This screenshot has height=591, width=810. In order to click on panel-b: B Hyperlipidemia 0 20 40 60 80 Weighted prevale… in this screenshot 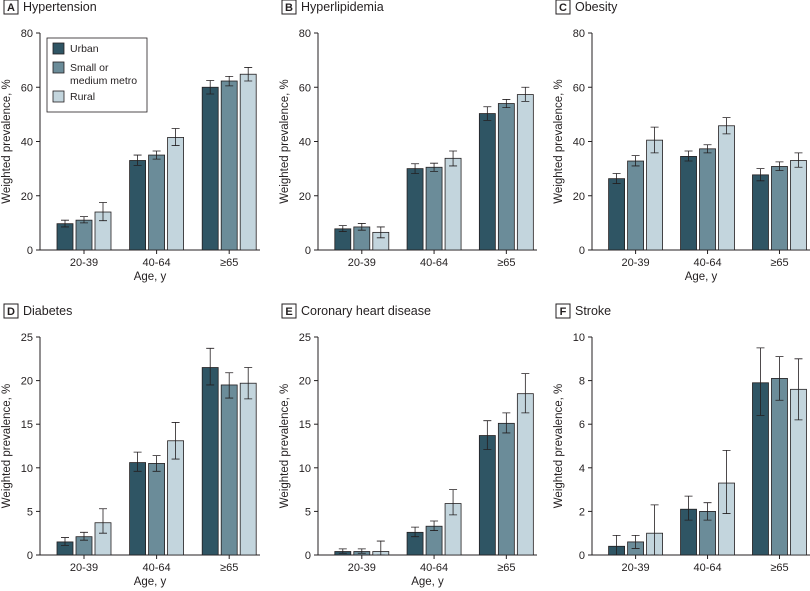, I will do `click(408, 134)`.